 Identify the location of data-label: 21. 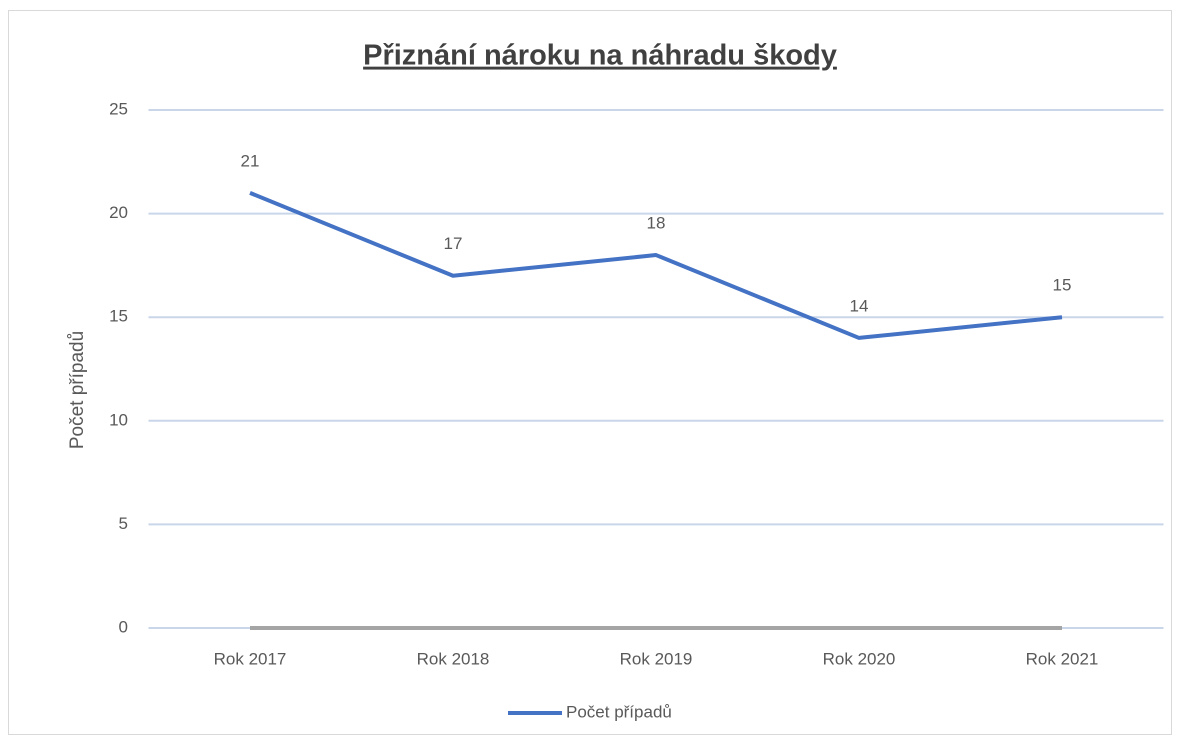
(250, 160).